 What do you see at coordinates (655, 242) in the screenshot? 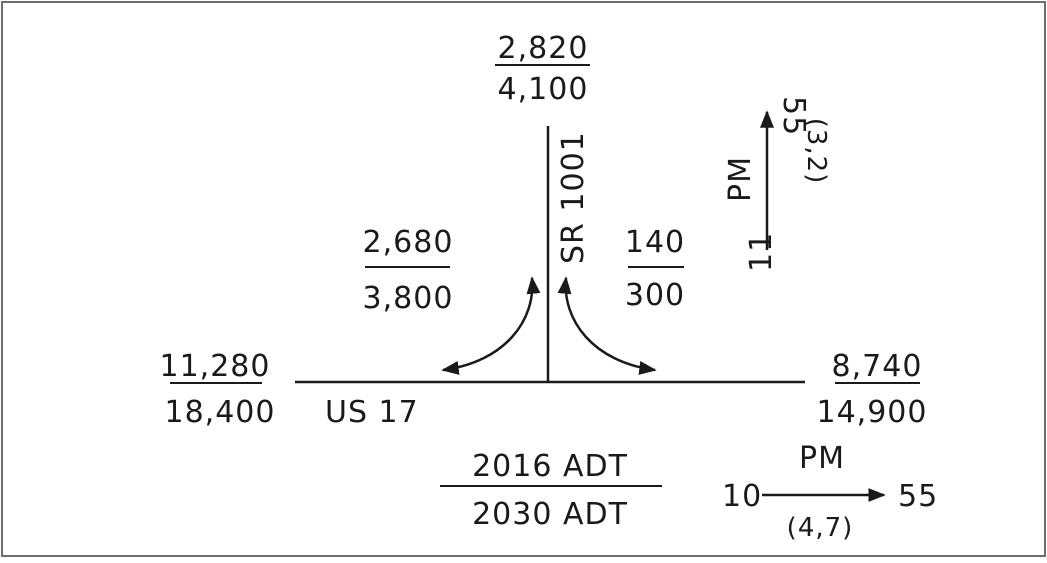
I see `right-turn-current-volume: 140` at bounding box center [655, 242].